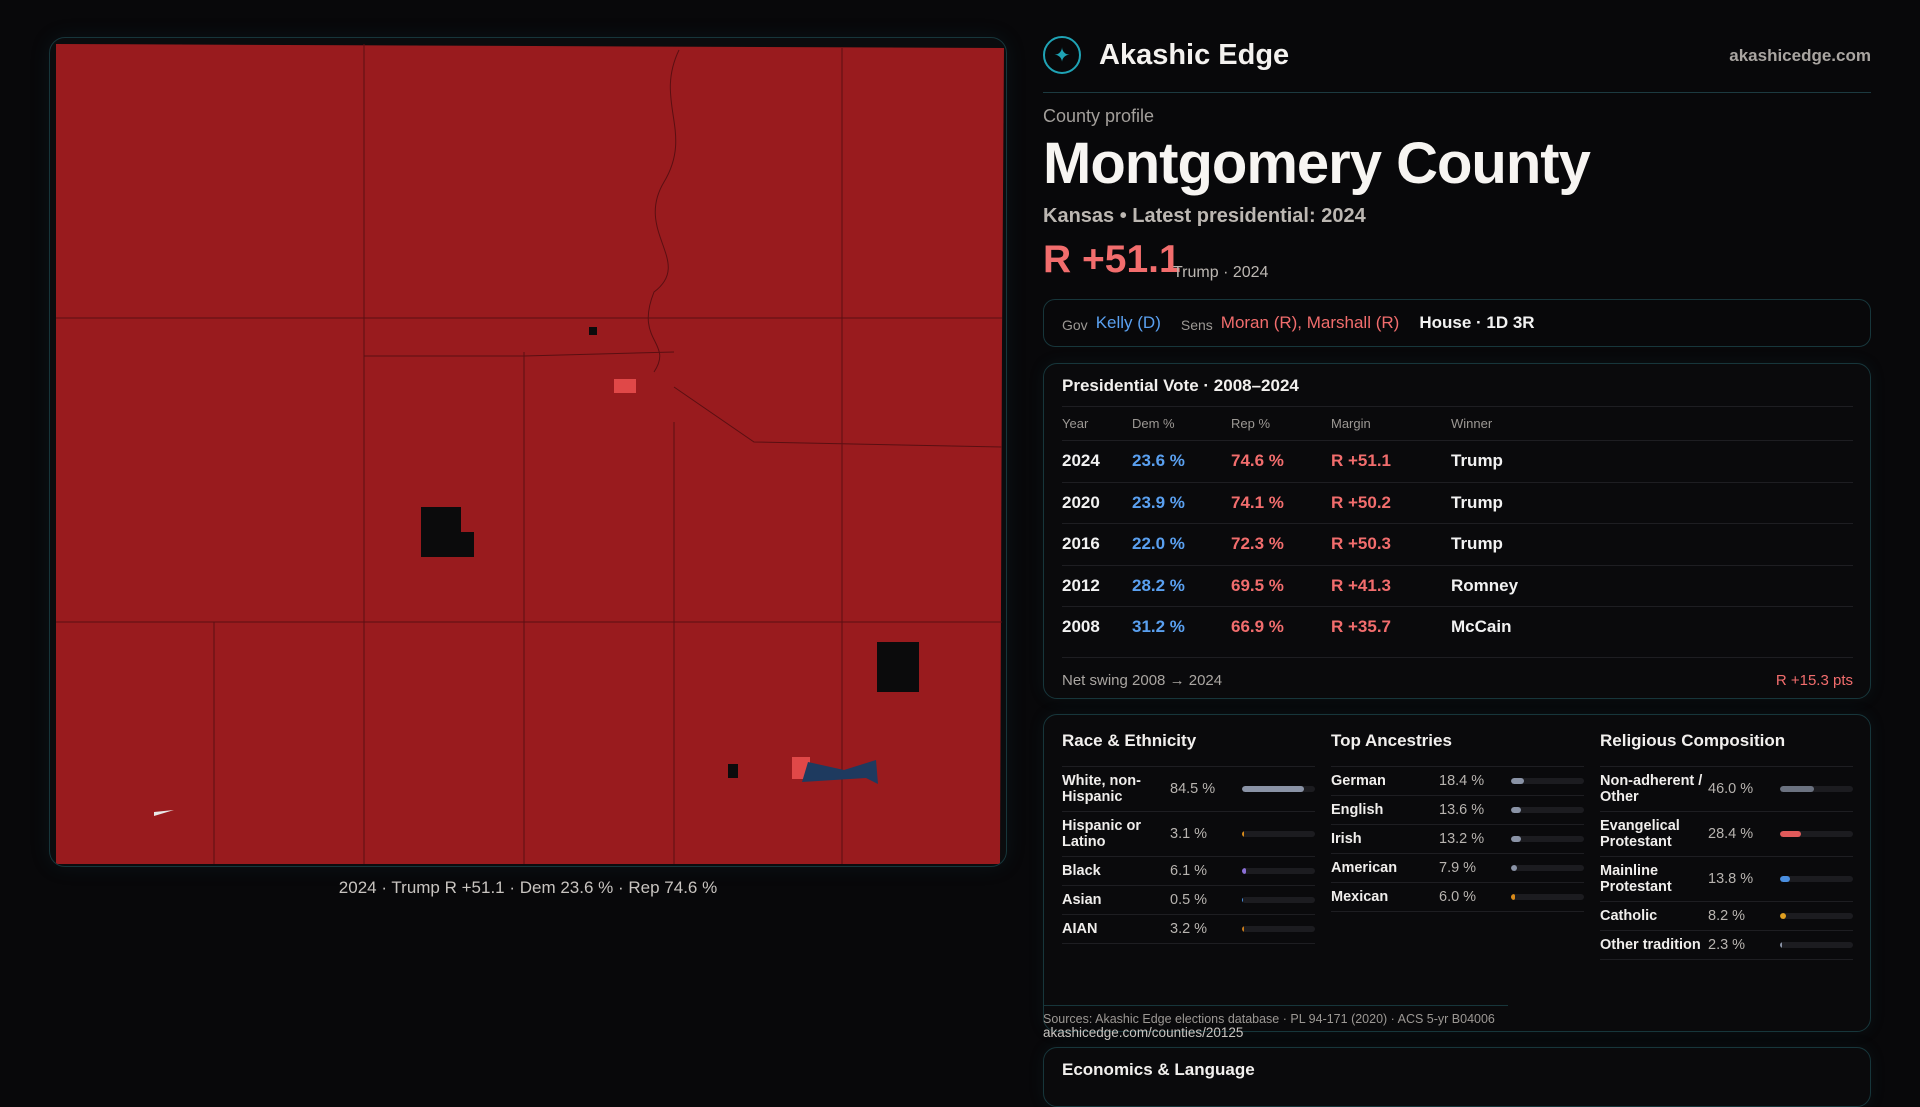  Describe the element at coordinates (1462, 810) in the screenshot. I see `item-value: 13.6 %` at that location.